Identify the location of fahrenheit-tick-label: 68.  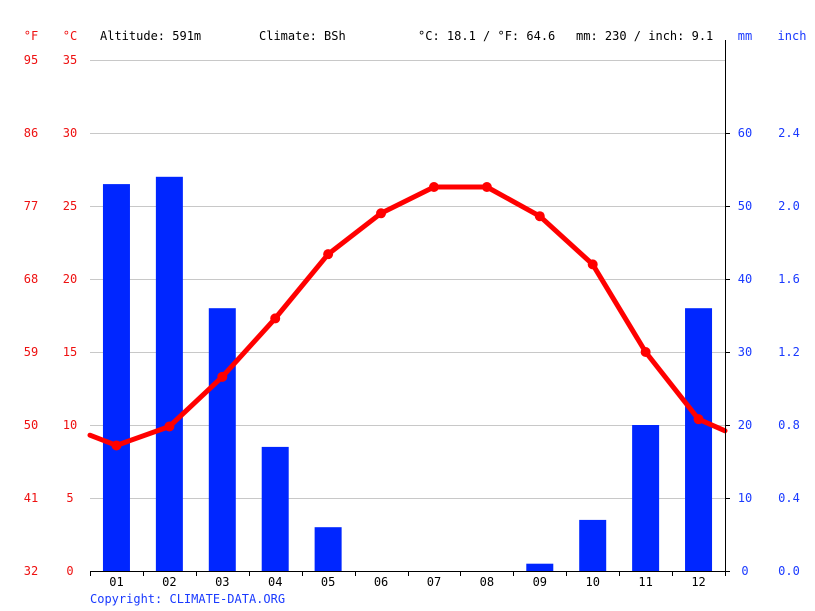
(31, 279).